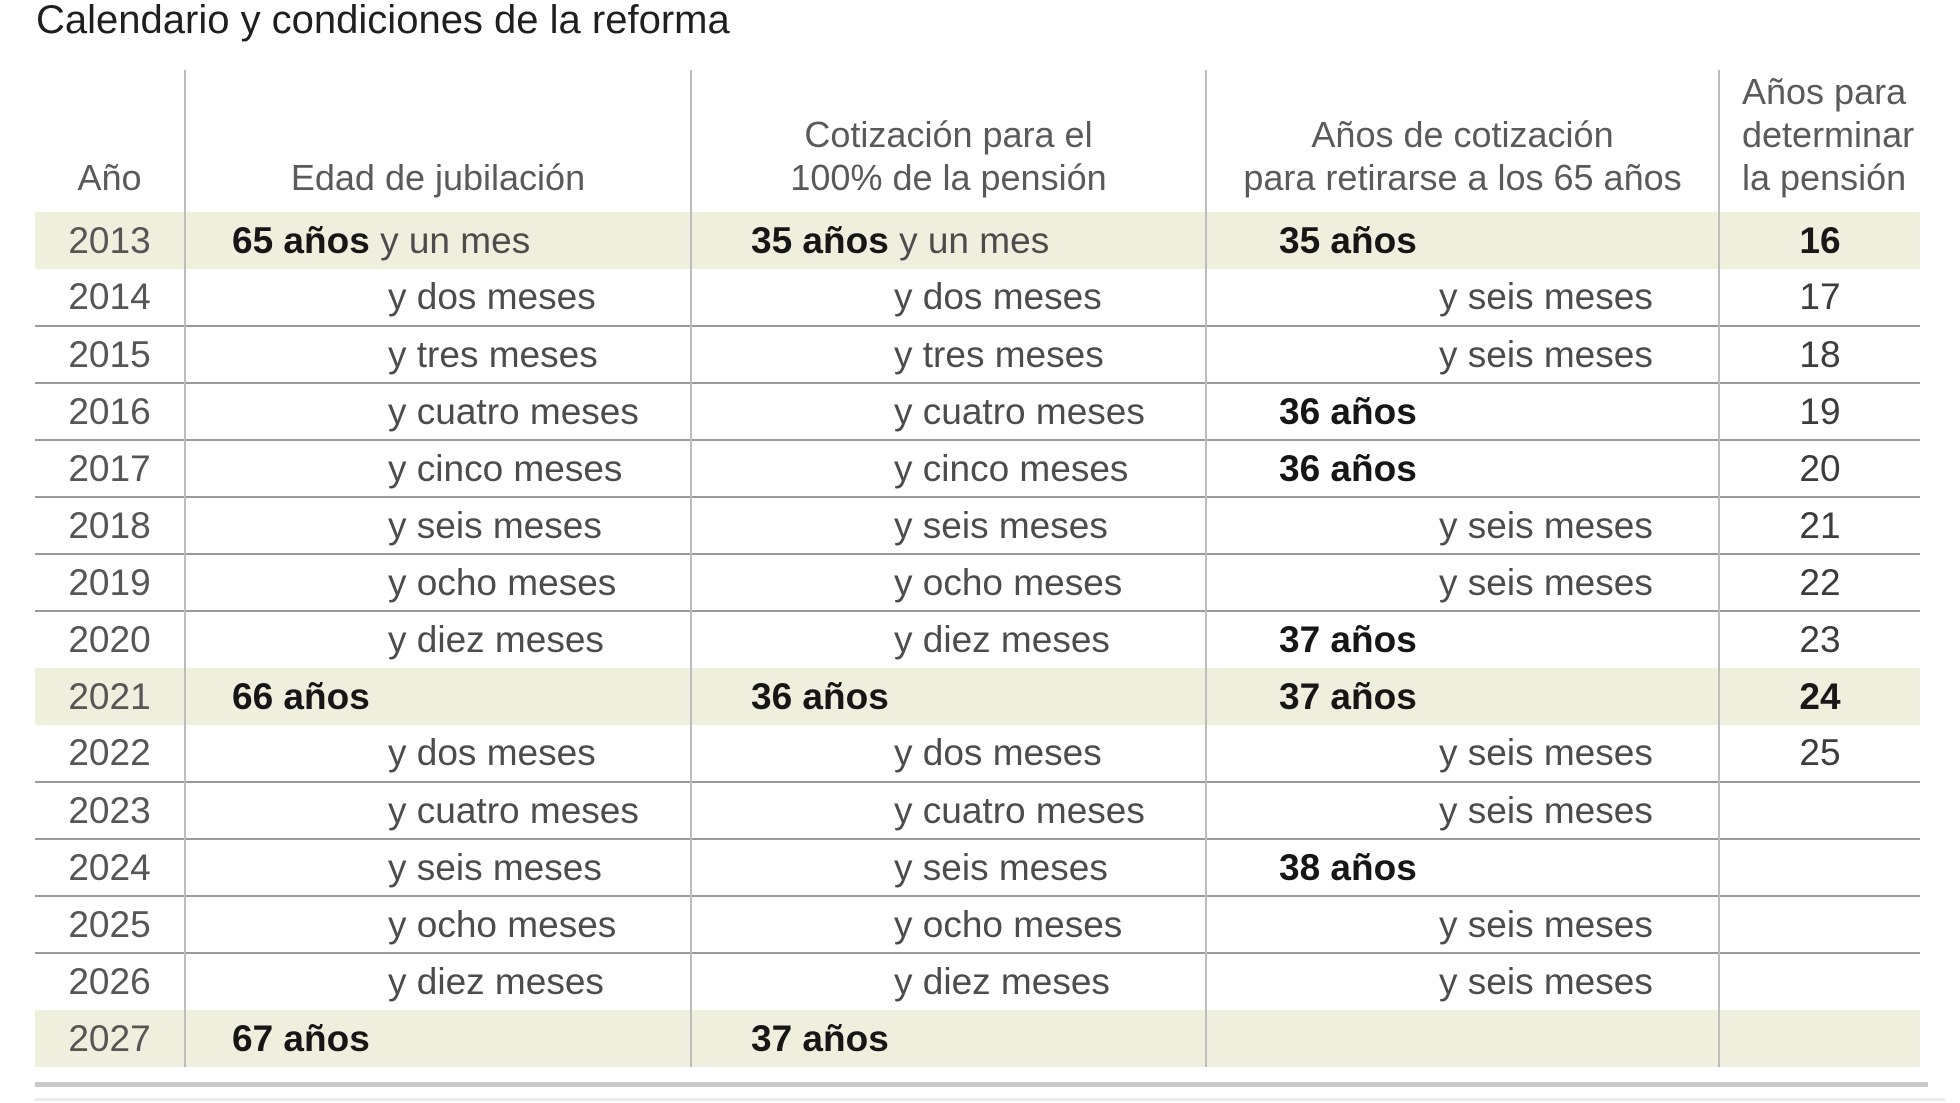 This screenshot has width=1960, height=1103. Describe the element at coordinates (1348, 867) in the screenshot. I see `a65-bold-value: 38 años` at that location.